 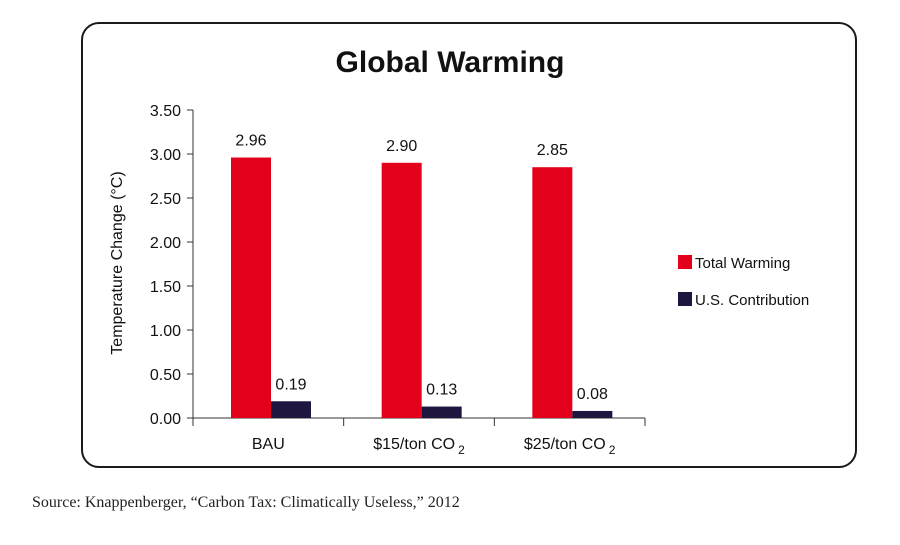 What do you see at coordinates (165, 243) in the screenshot?
I see `y-tick-label: 2.00` at bounding box center [165, 243].